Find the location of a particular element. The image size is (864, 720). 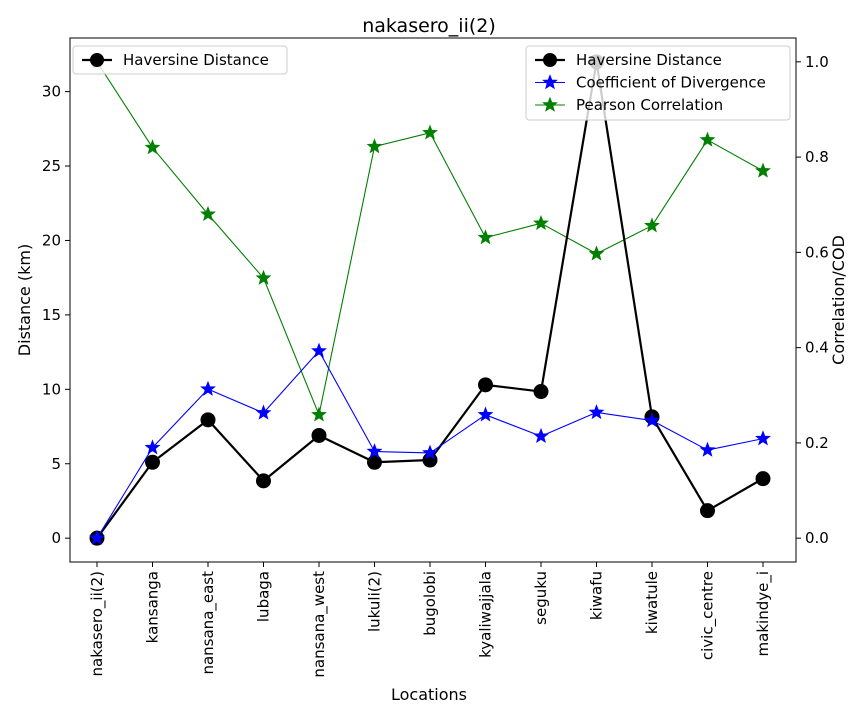

y-right-tick-label: 0.2 is located at coordinates (817, 443).